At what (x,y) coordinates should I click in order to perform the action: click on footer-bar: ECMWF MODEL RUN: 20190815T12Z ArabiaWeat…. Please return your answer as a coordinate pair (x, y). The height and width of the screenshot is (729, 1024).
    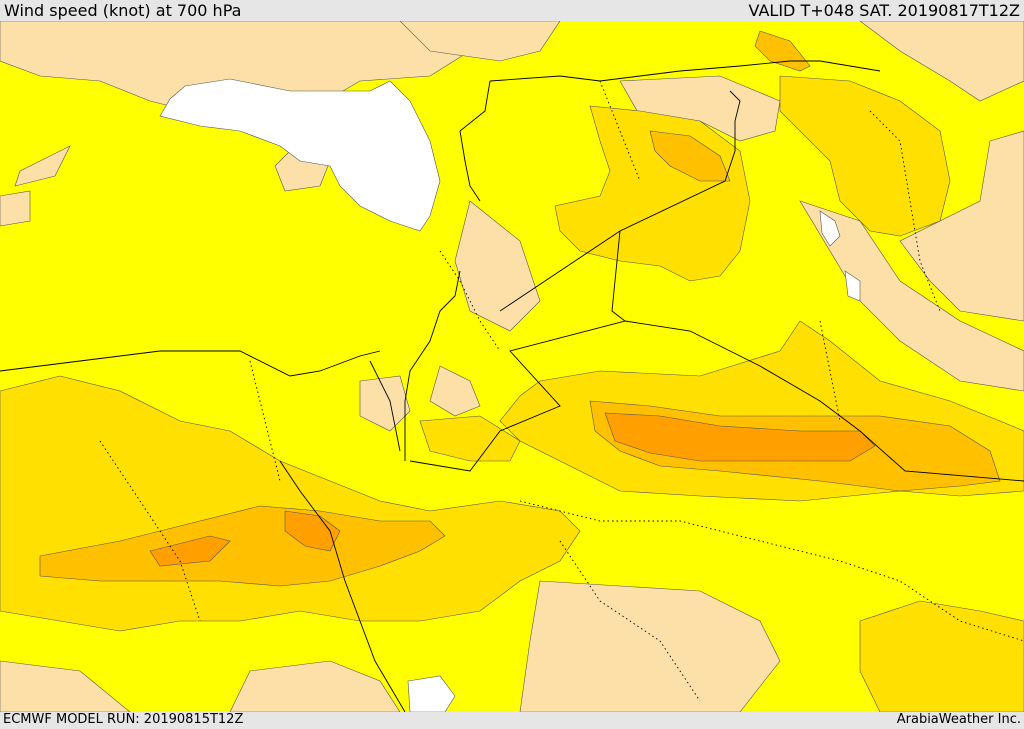
    Looking at the image, I should click on (512, 720).